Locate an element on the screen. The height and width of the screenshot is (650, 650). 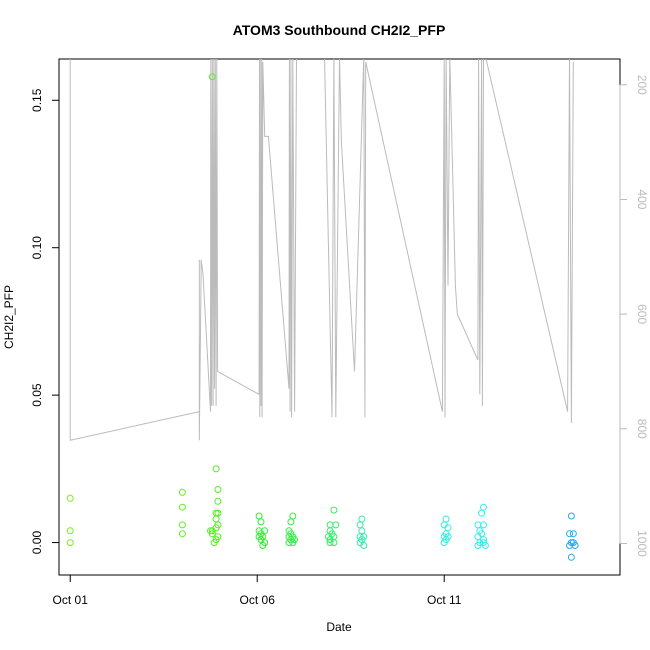
y-tick-label: 0.10 is located at coordinates (37, 248).